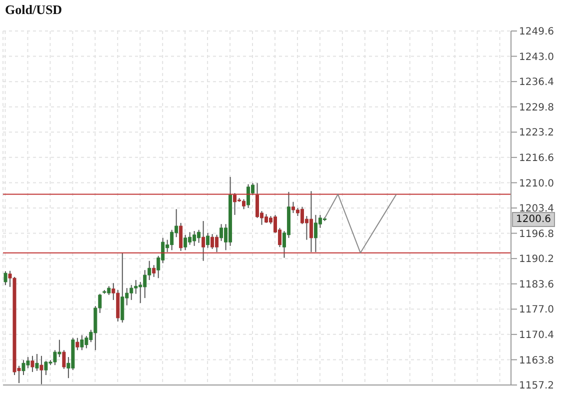 The image size is (561, 397). Describe the element at coordinates (536, 82) in the screenshot. I see `y-tick-label: 1236.4` at that location.